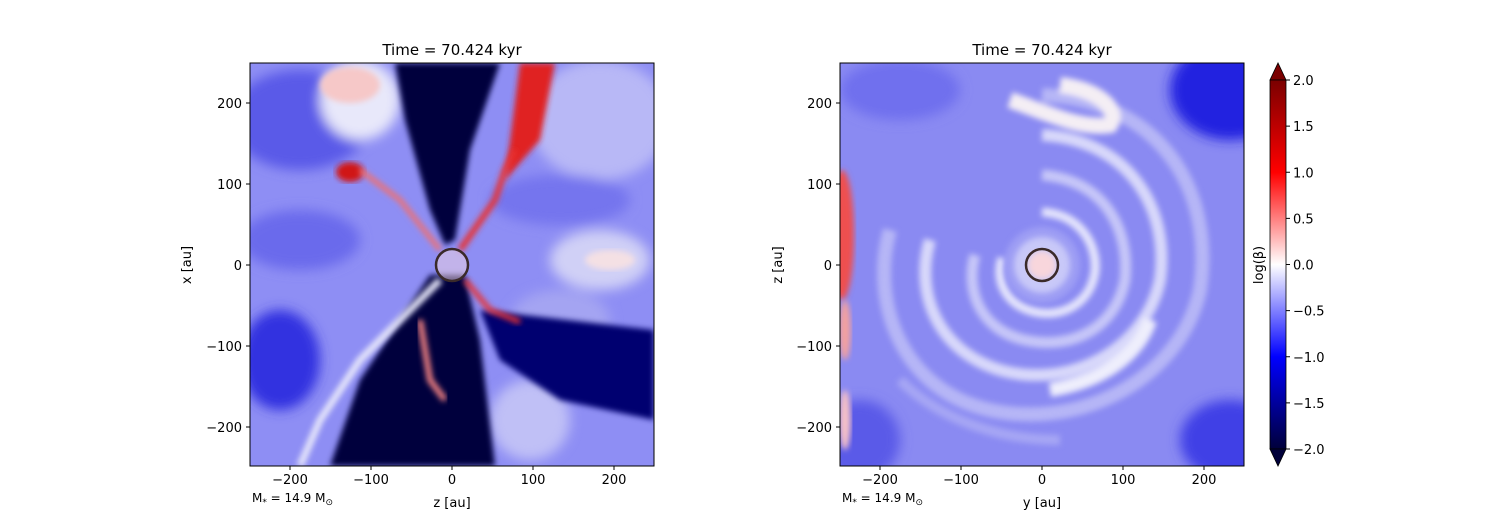  Describe the element at coordinates (451, 50) in the screenshot. I see `left-panel-title: Time = 70.424 kyr` at that location.